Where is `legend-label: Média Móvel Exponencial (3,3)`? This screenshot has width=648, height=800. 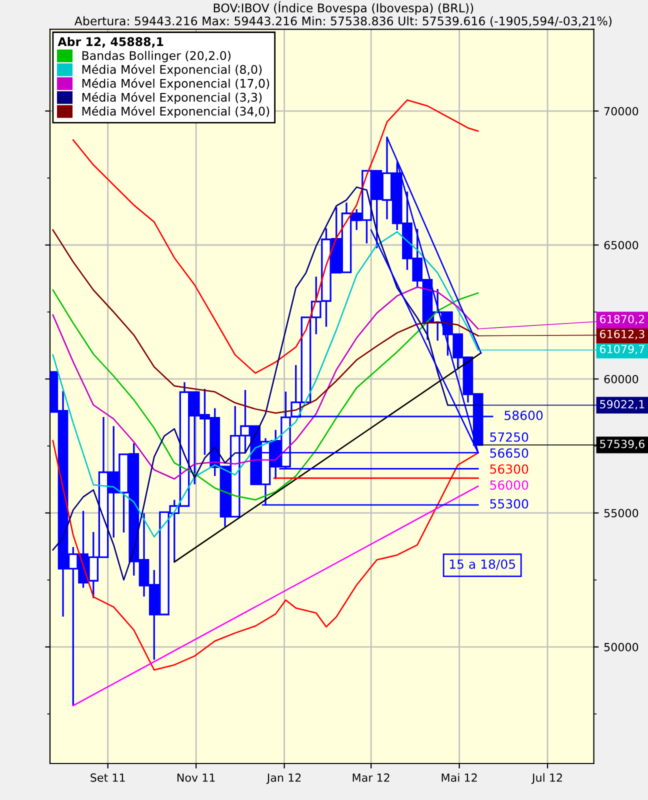
legend-label: Média Móvel Exponencial (3,3) is located at coordinates (172, 98).